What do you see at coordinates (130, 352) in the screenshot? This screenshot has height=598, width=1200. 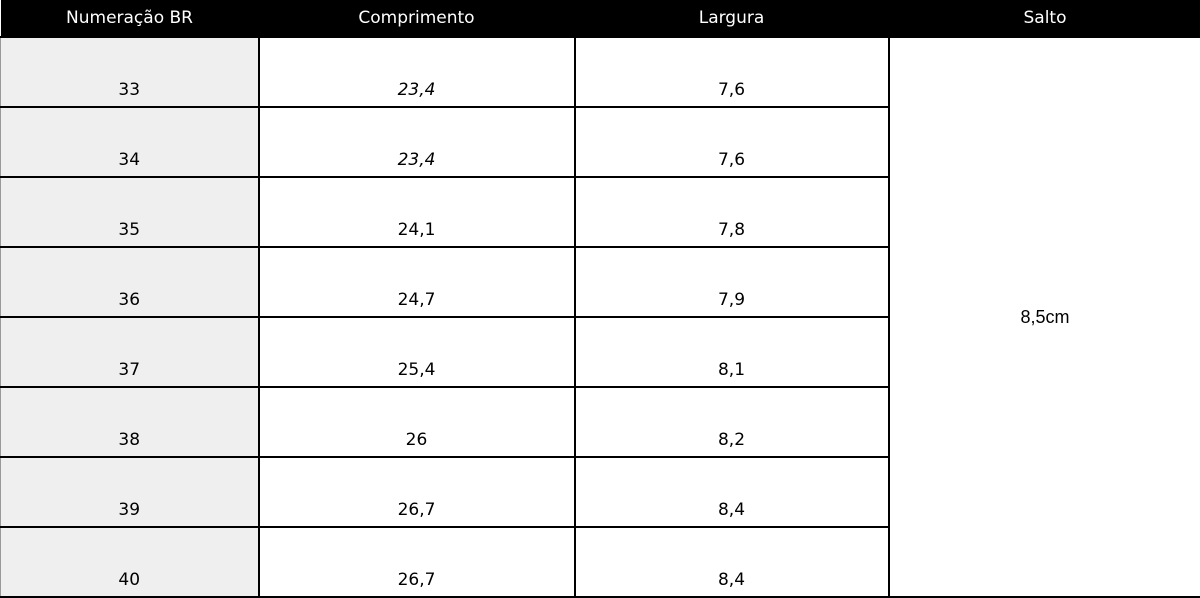 I see `size-cell: 37` at bounding box center [130, 352].